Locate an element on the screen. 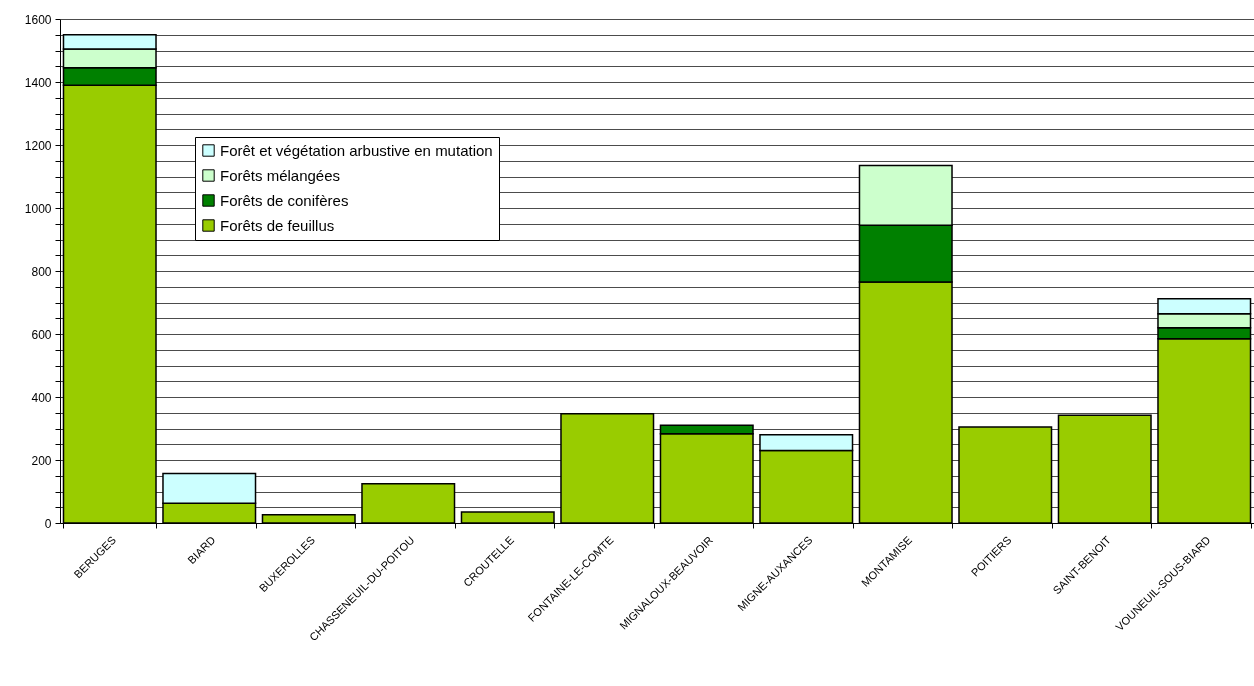  y-tick-label: 1000 is located at coordinates (38, 208).